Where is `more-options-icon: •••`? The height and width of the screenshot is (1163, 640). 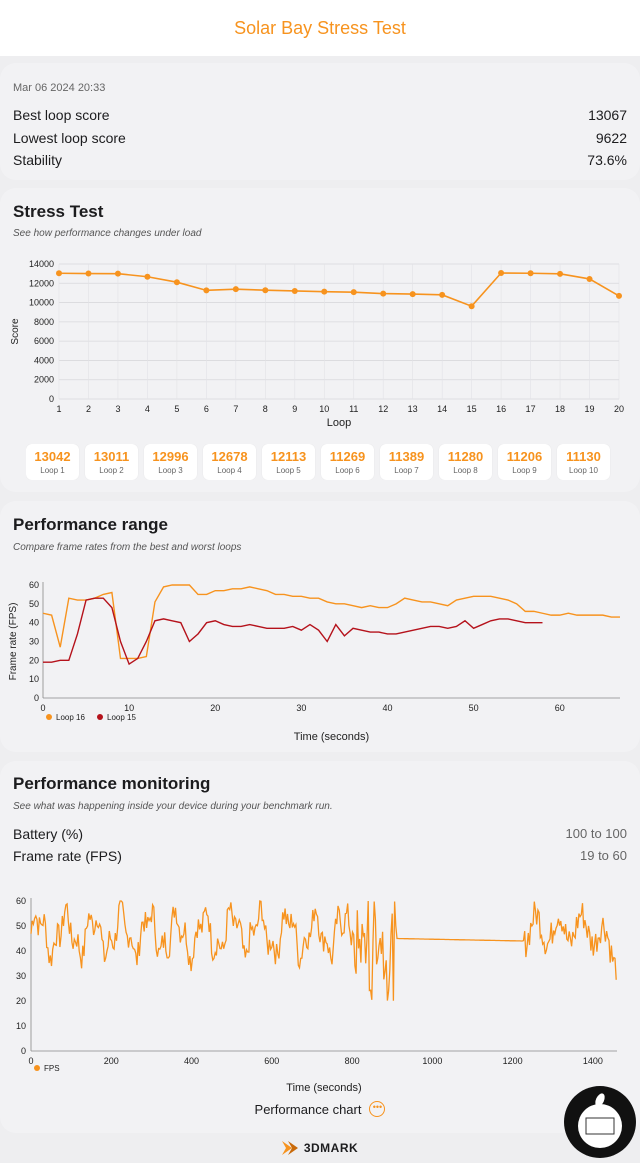 more-options-icon: ••• is located at coordinates (377, 1109).